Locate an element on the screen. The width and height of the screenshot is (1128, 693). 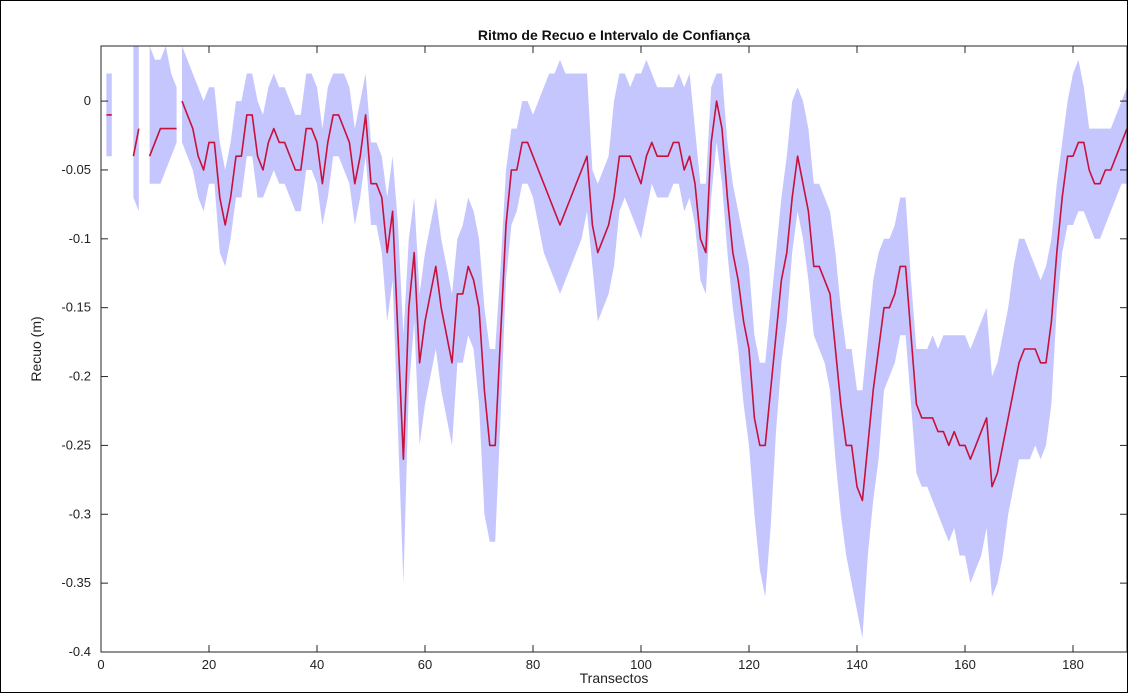
x-tick-label: 80 is located at coordinates (533, 664).